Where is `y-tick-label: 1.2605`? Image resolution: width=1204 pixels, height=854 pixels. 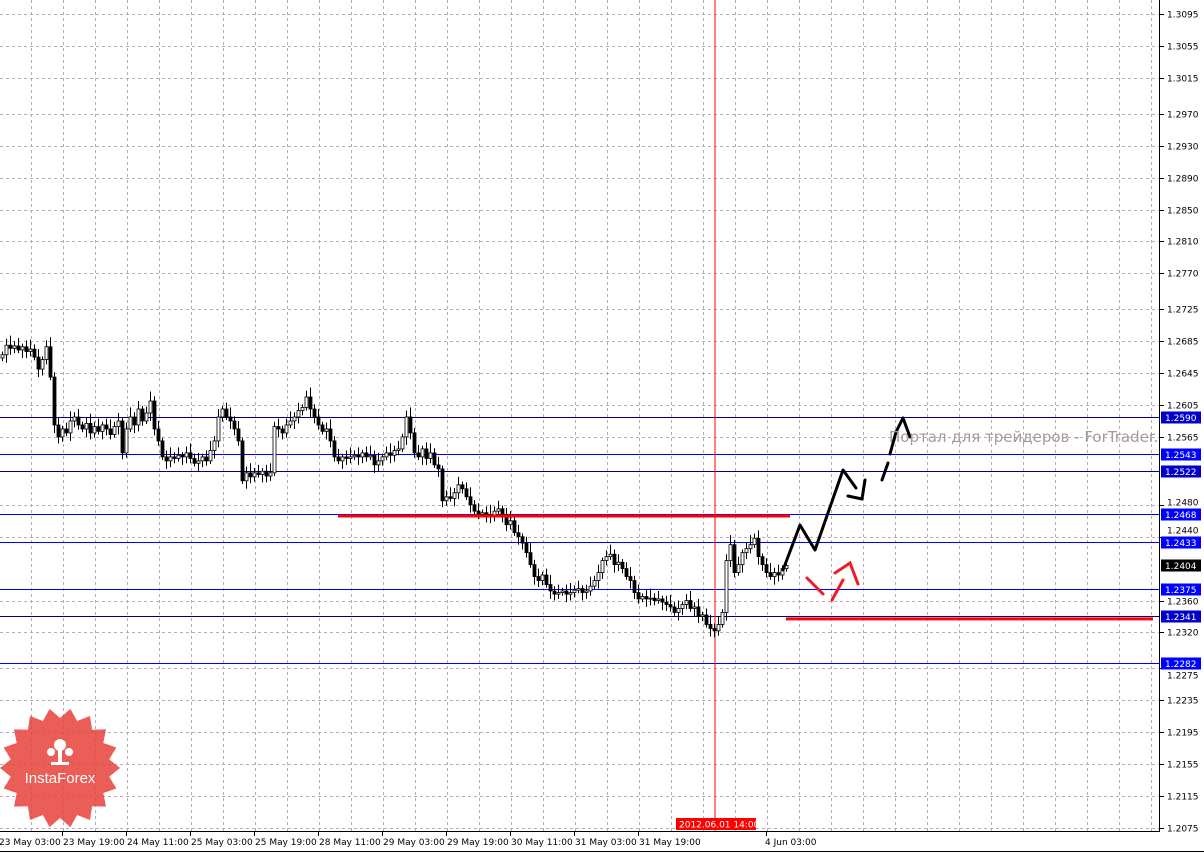 y-tick-label: 1.2605 is located at coordinates (1183, 407).